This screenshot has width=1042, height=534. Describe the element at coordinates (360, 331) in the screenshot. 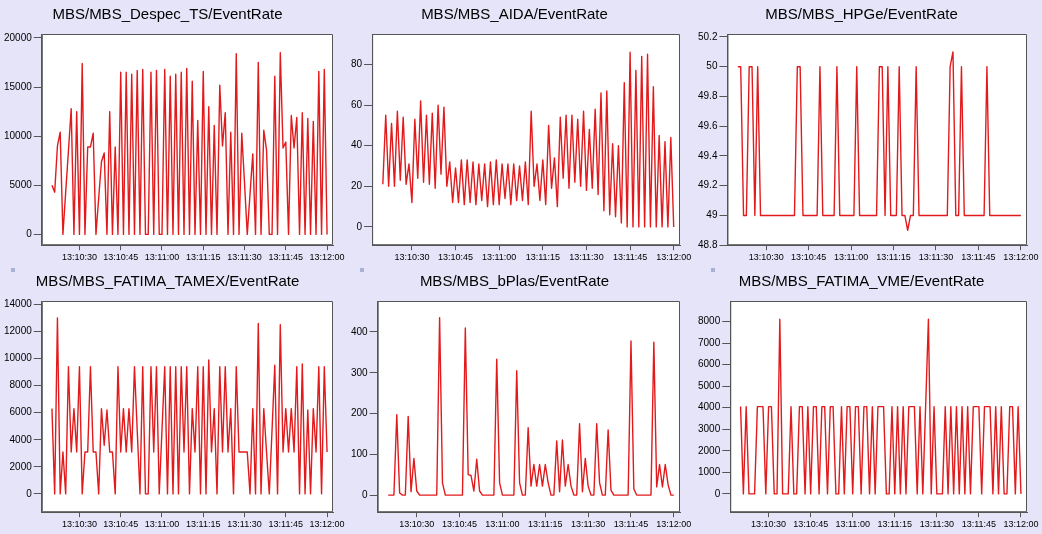

I see `y-tick-label: 400` at that location.